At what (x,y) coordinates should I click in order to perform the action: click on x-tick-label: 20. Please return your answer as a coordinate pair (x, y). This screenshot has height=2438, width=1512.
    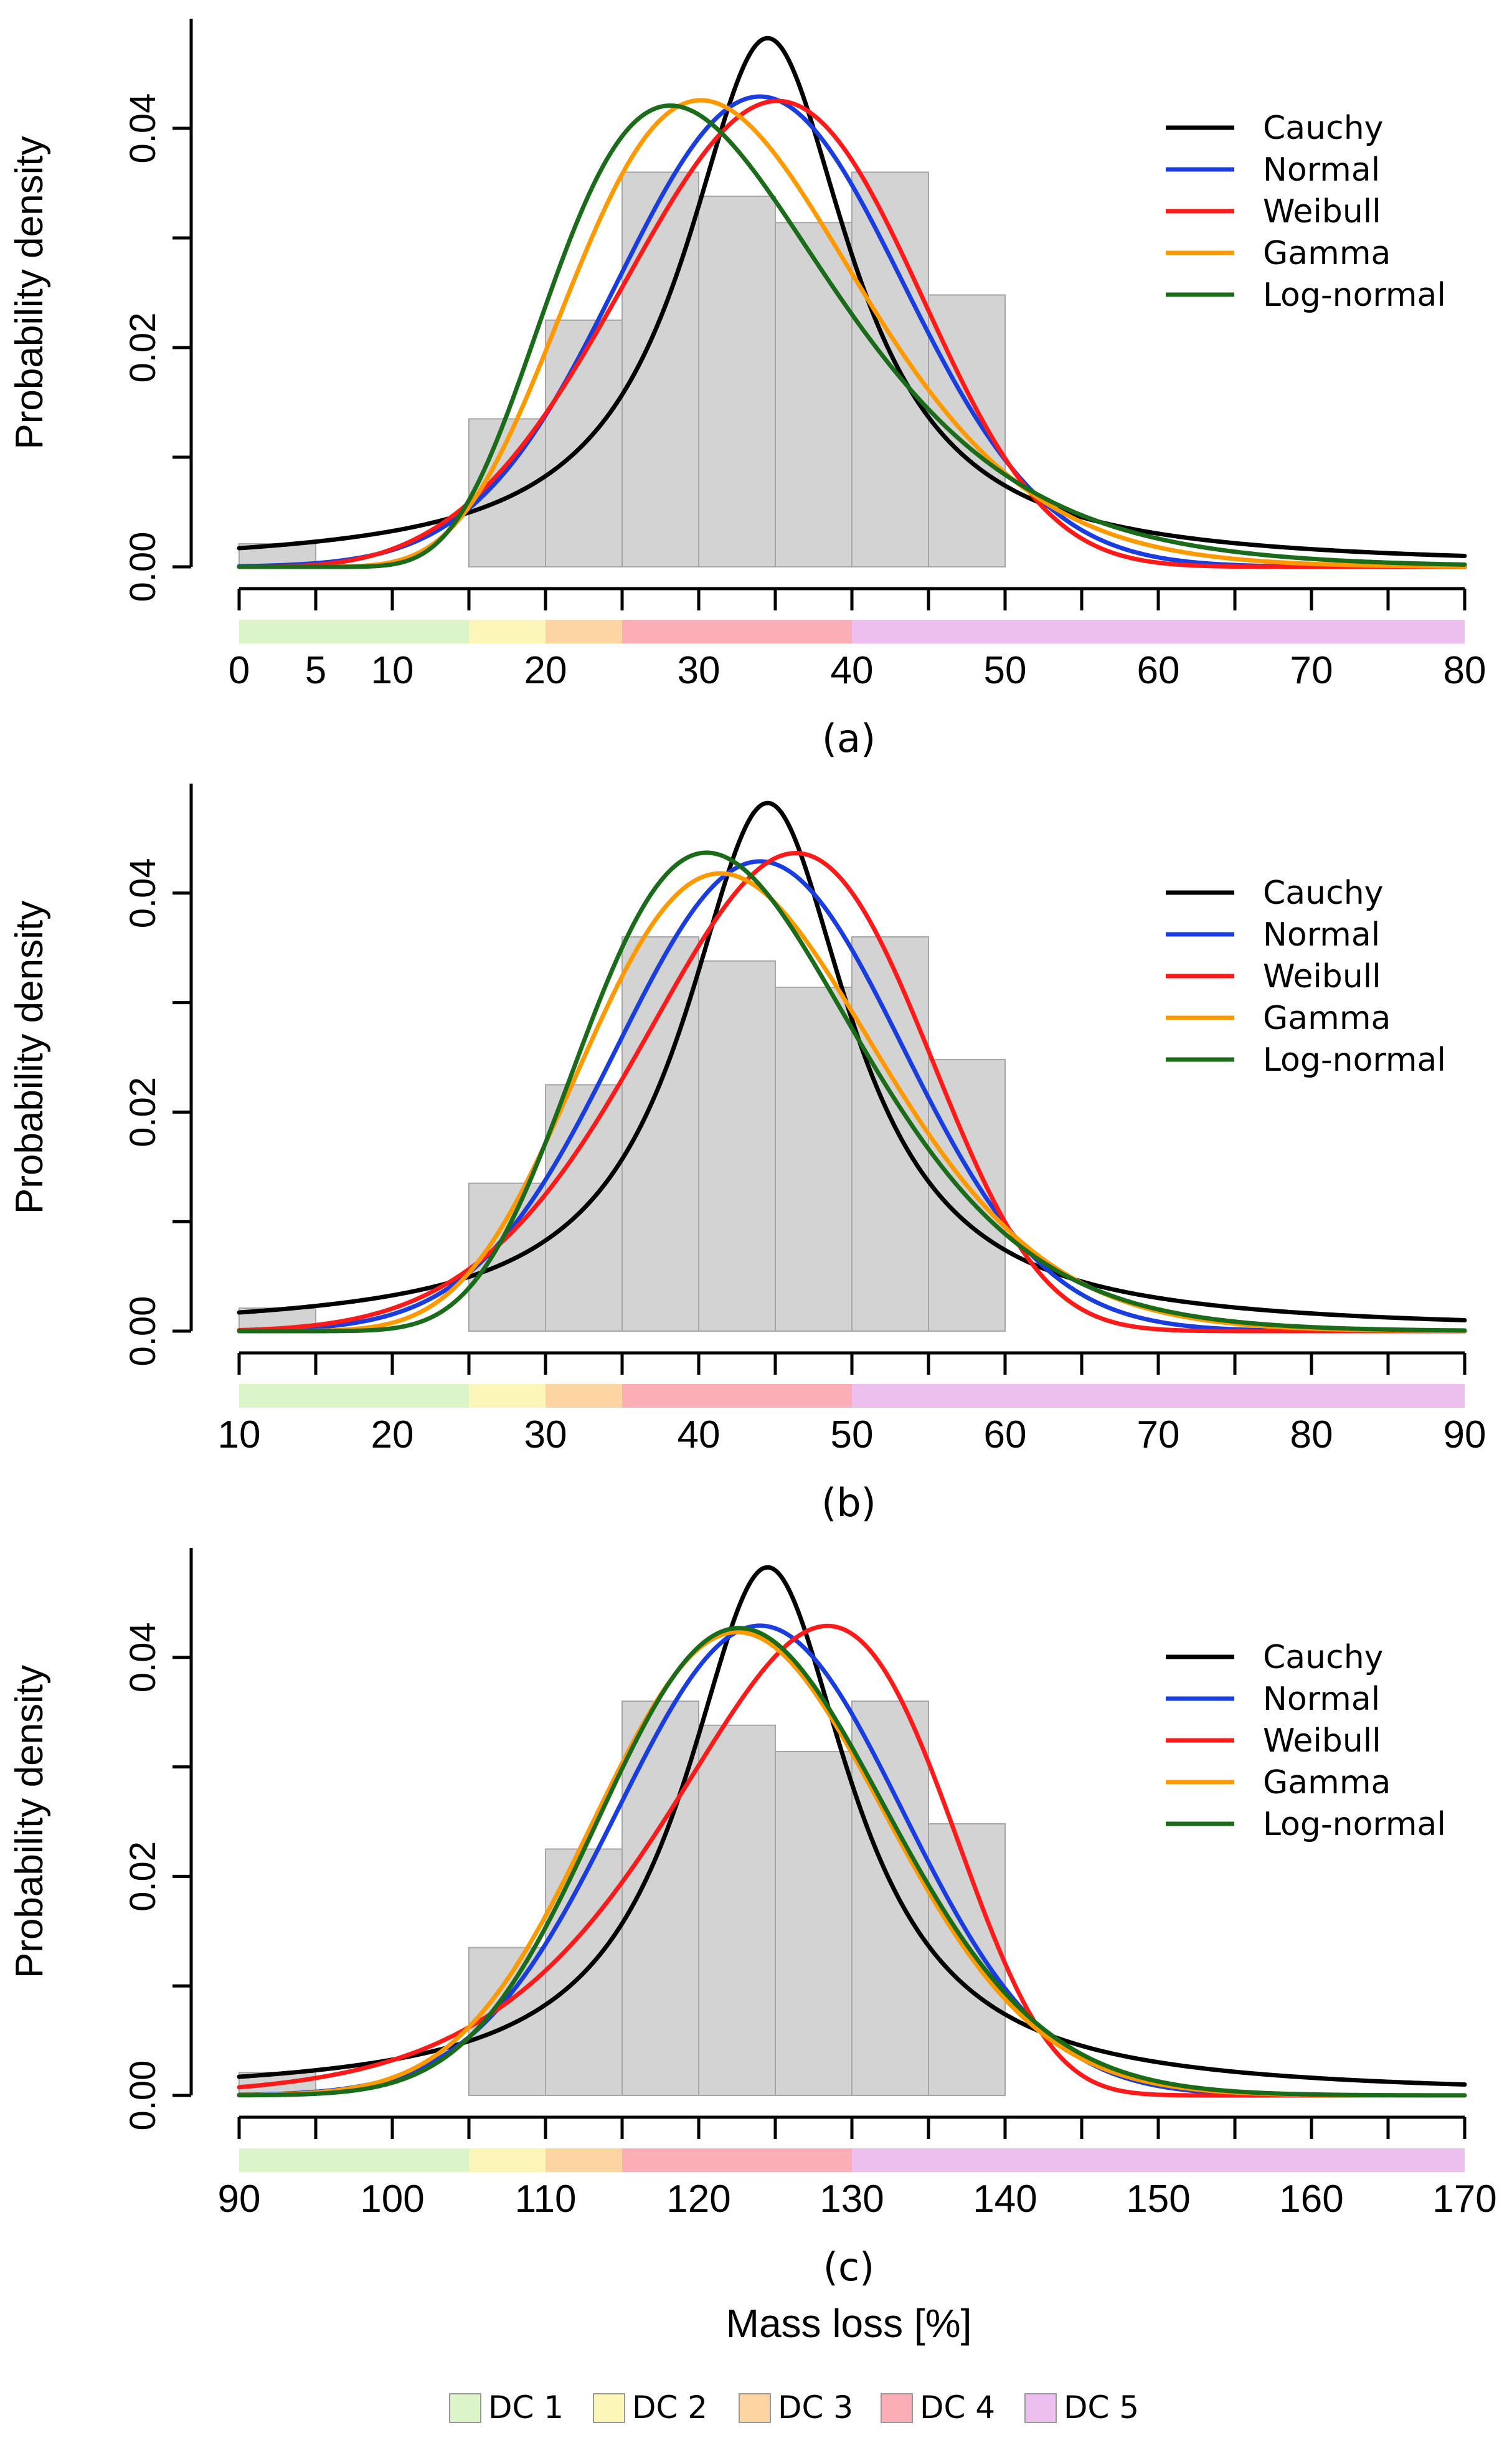
    Looking at the image, I should click on (392, 1434).